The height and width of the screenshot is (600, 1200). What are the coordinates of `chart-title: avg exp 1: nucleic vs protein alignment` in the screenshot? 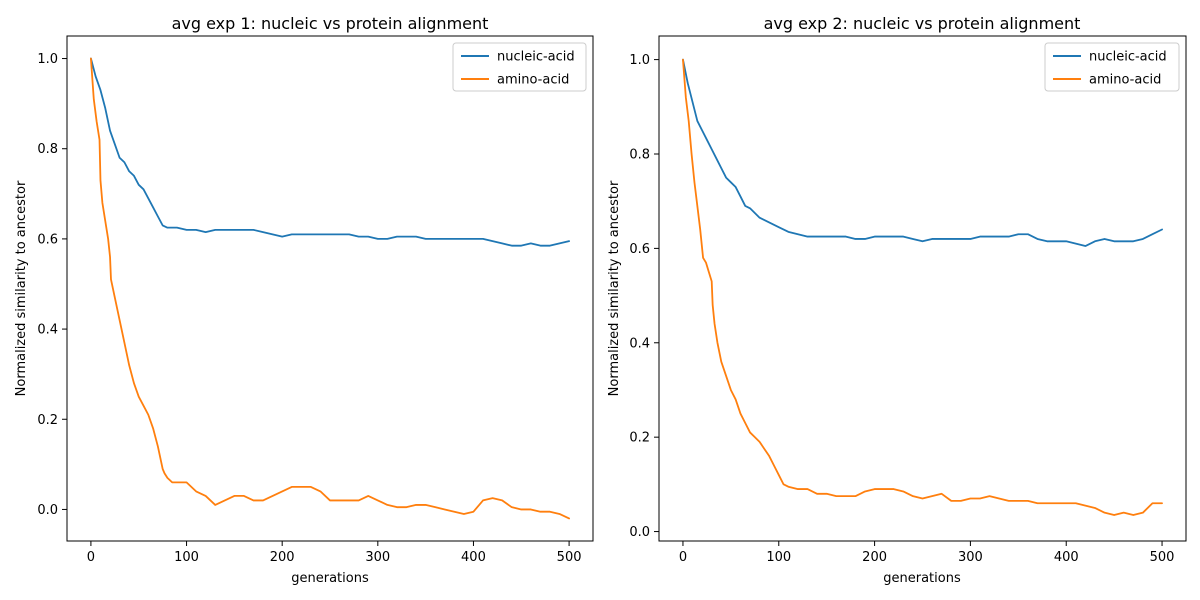 It's located at (330, 23).